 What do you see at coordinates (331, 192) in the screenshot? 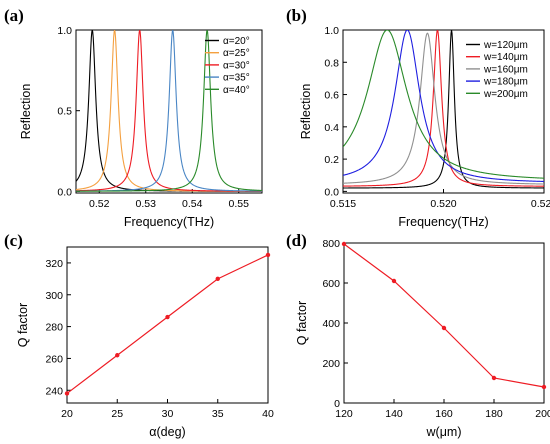
I see `y-tick-label-b: 0.0` at bounding box center [331, 192].